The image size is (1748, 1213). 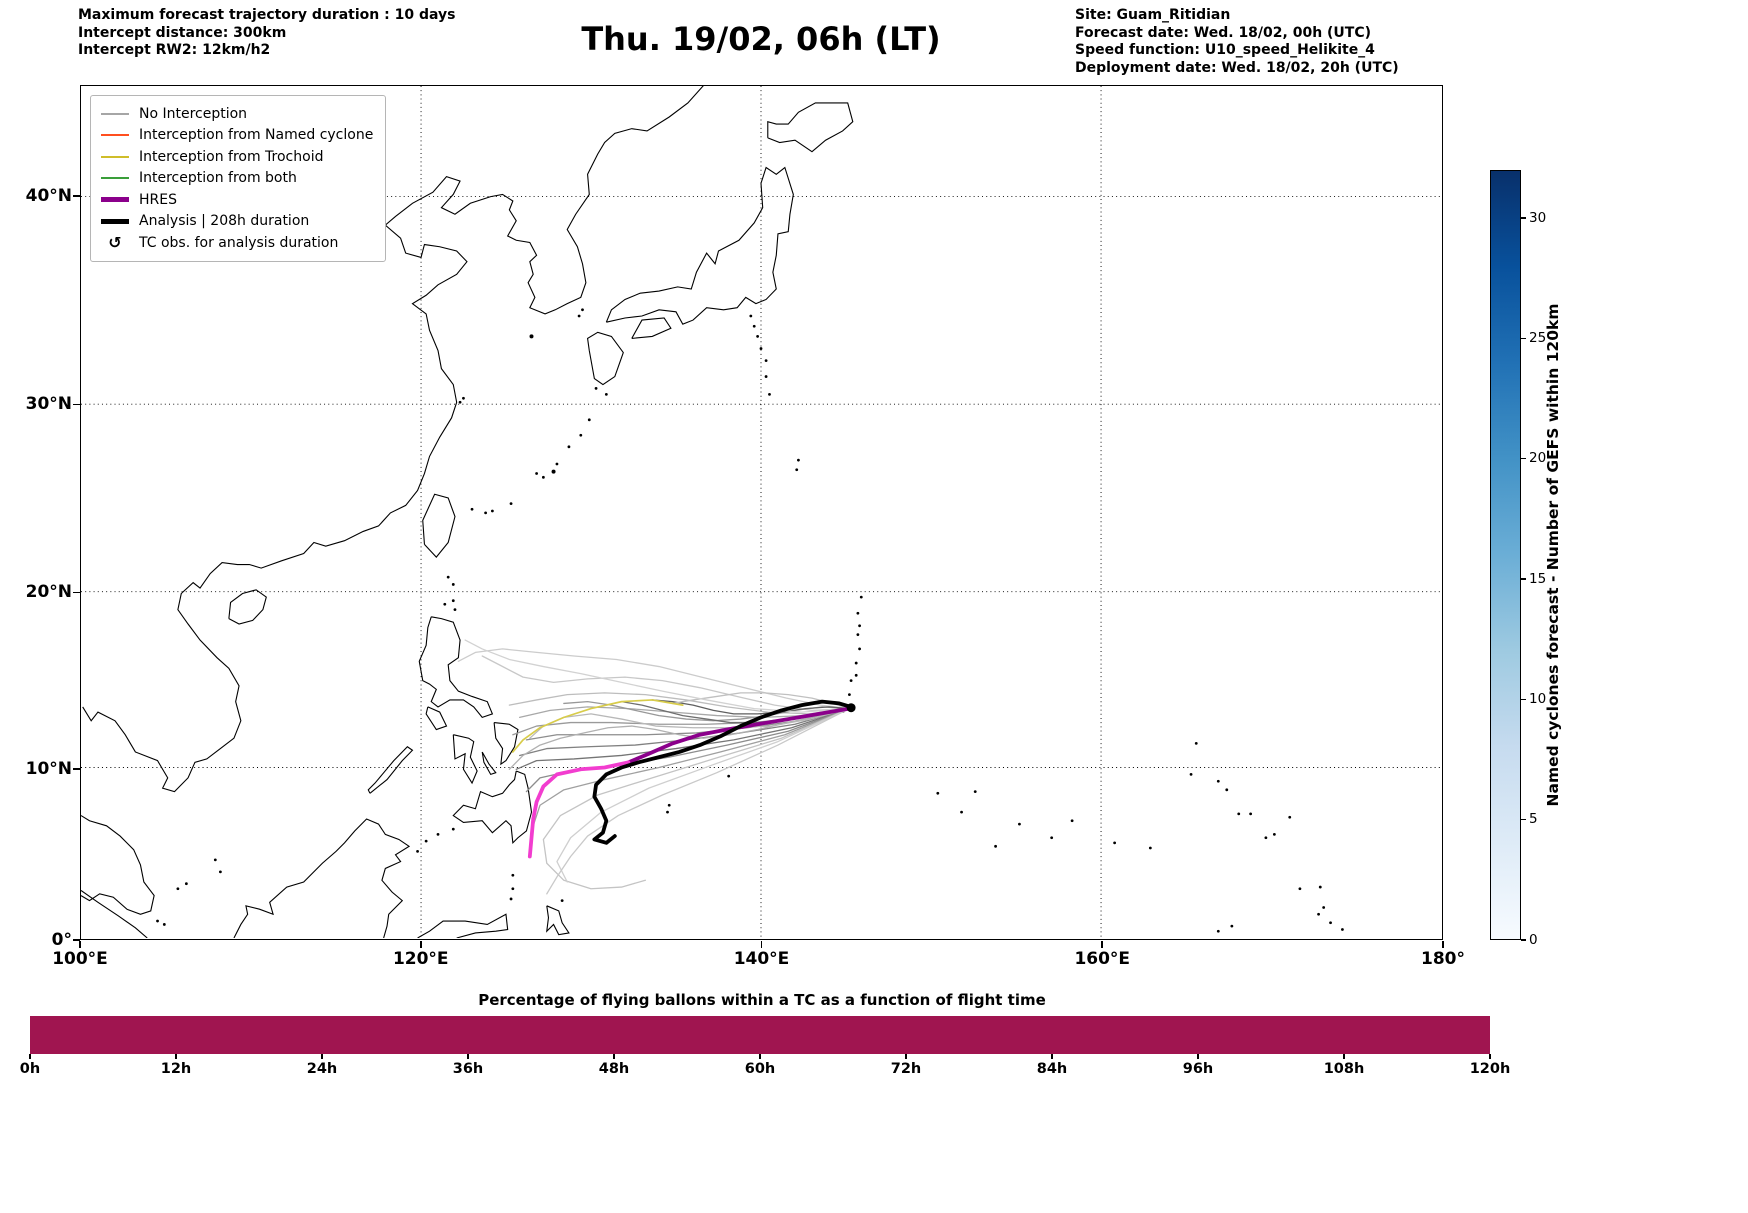 What do you see at coordinates (1102, 959) in the screenshot?
I see `x-tick-label: 160°E` at bounding box center [1102, 959].